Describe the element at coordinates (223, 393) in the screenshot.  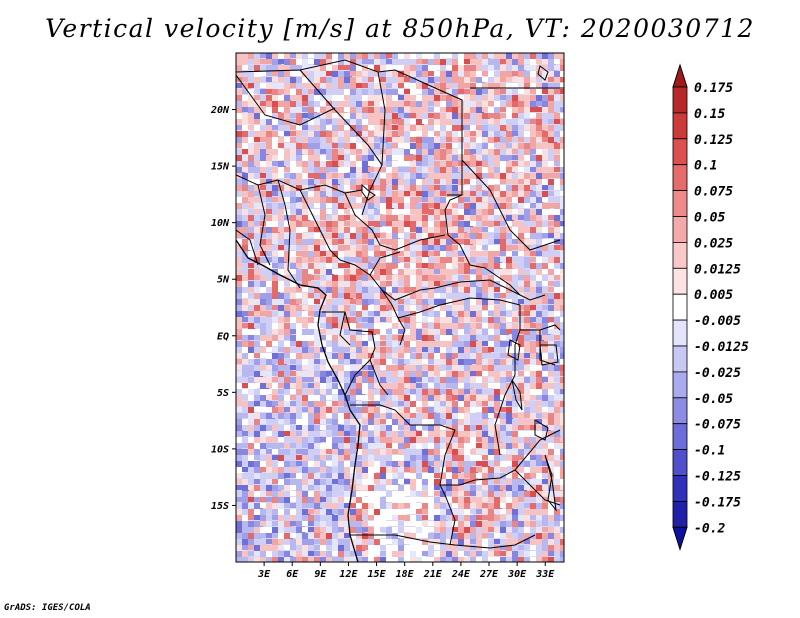
I see `lat-tick-label: 5S` at that location.